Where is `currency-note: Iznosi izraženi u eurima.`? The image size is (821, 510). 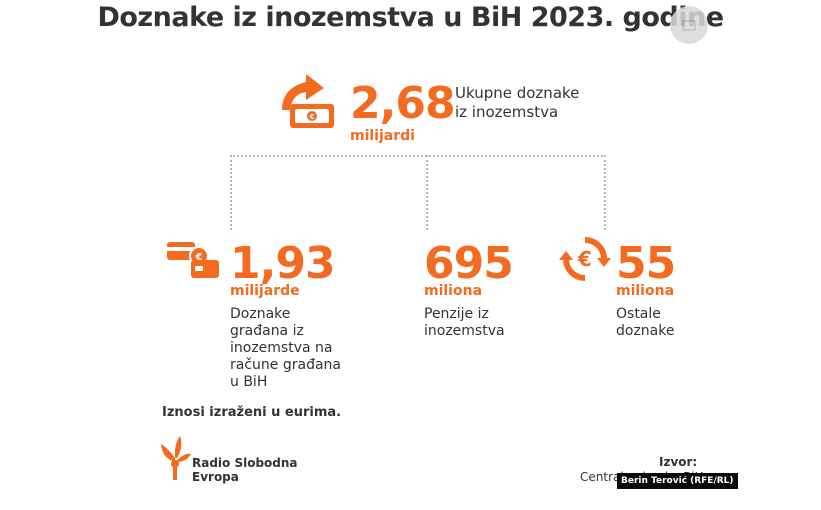
currency-note: Iznosi izraženi u eurima. is located at coordinates (252, 412).